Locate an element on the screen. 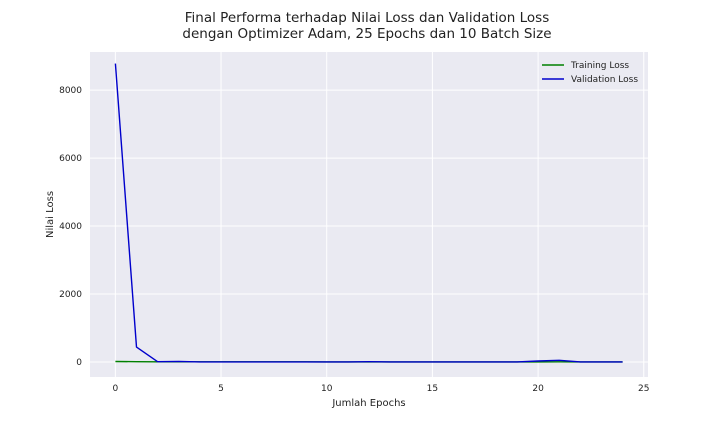 The height and width of the screenshot is (432, 720). x-tick-label: 20 is located at coordinates (538, 389).